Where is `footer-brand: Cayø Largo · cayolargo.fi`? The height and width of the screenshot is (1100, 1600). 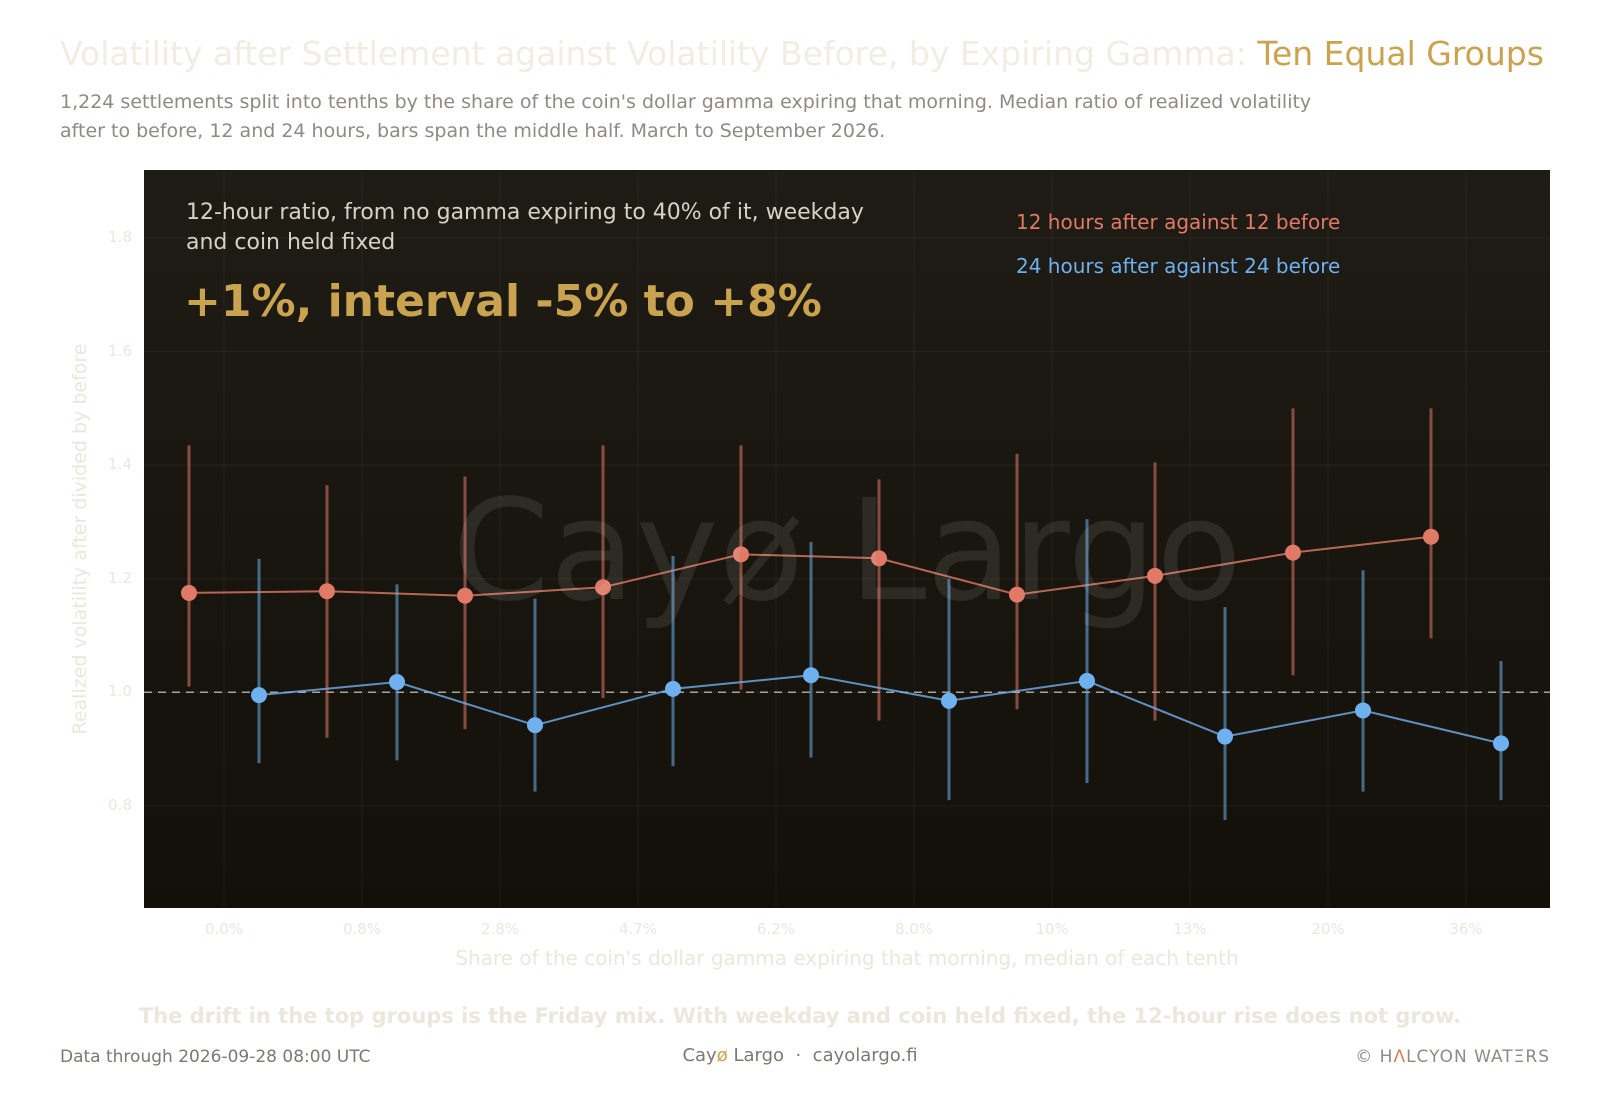
footer-brand: Cayø Largo · cayolargo.fi is located at coordinates (800, 1055).